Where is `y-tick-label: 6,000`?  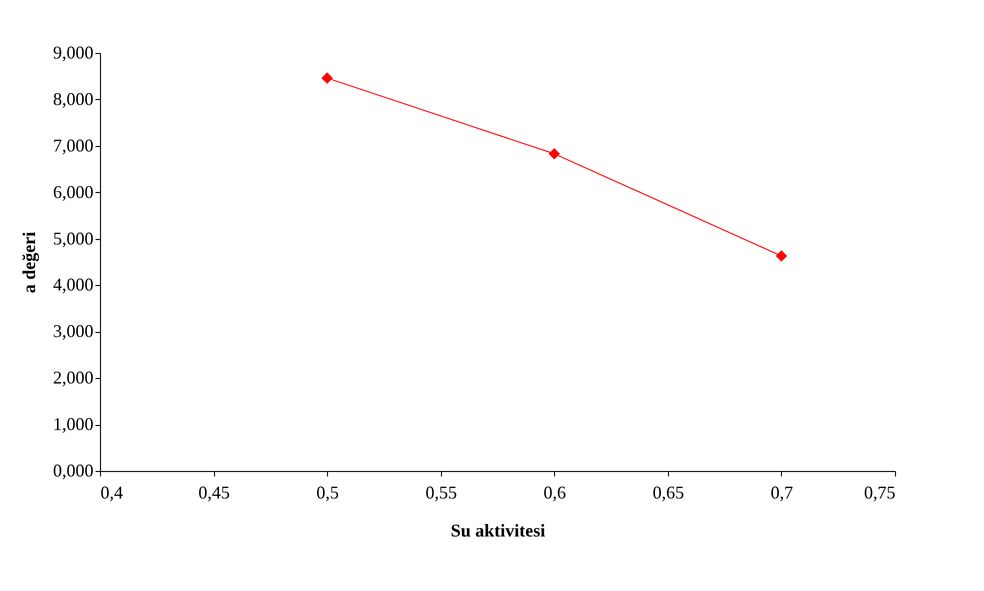 y-tick-label: 6,000 is located at coordinates (73, 192).